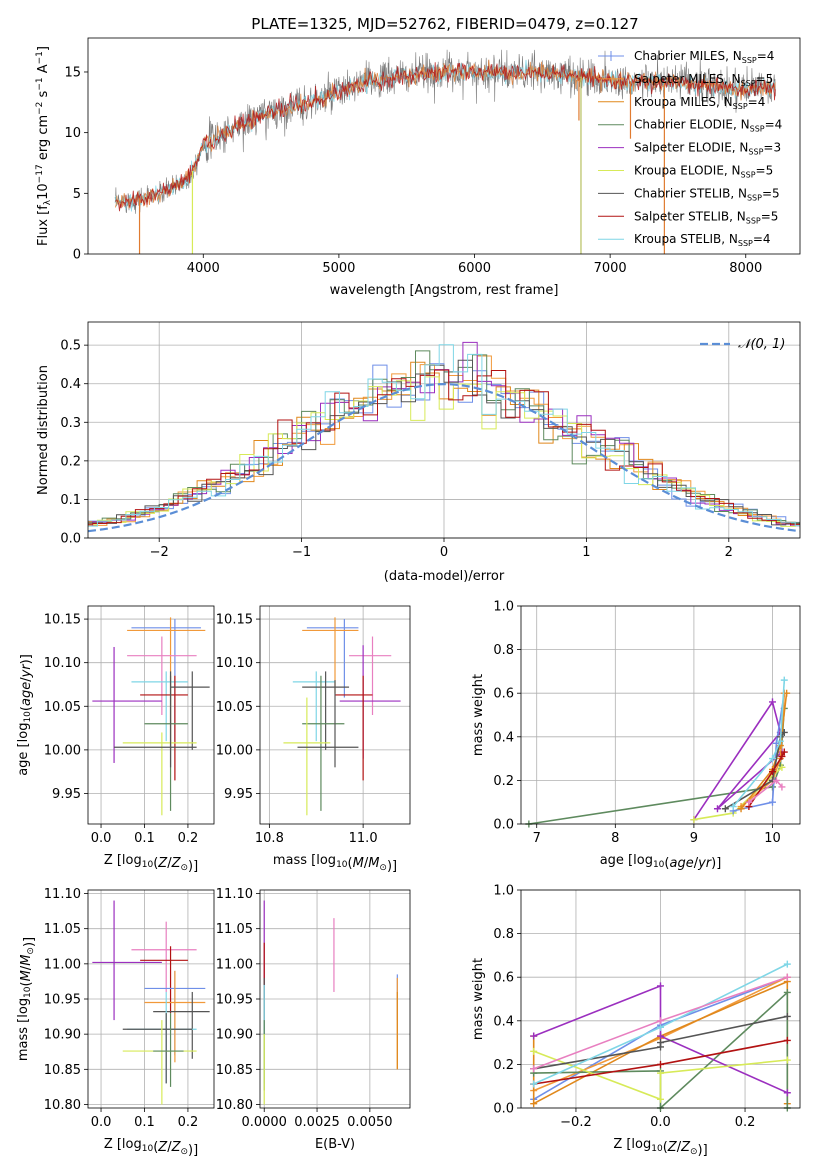  What do you see at coordinates (70, 346) in the screenshot?
I see `y-tick-label: 0.5` at bounding box center [70, 346].